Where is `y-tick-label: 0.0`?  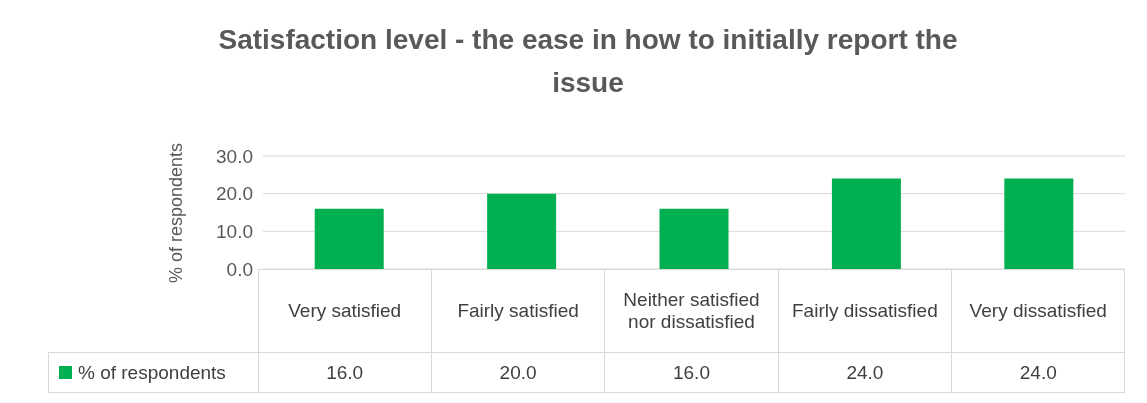 y-tick-label: 0.0 is located at coordinates (239, 269).